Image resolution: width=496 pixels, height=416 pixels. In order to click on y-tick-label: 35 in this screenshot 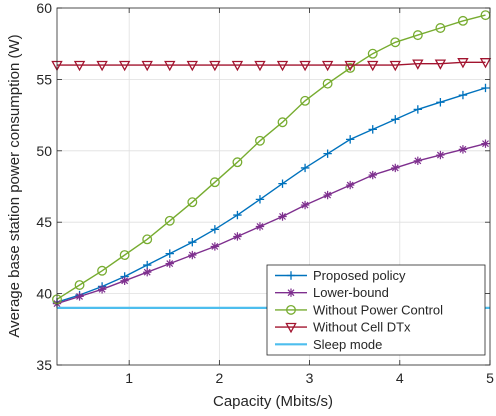, I will do `click(44, 365)`.